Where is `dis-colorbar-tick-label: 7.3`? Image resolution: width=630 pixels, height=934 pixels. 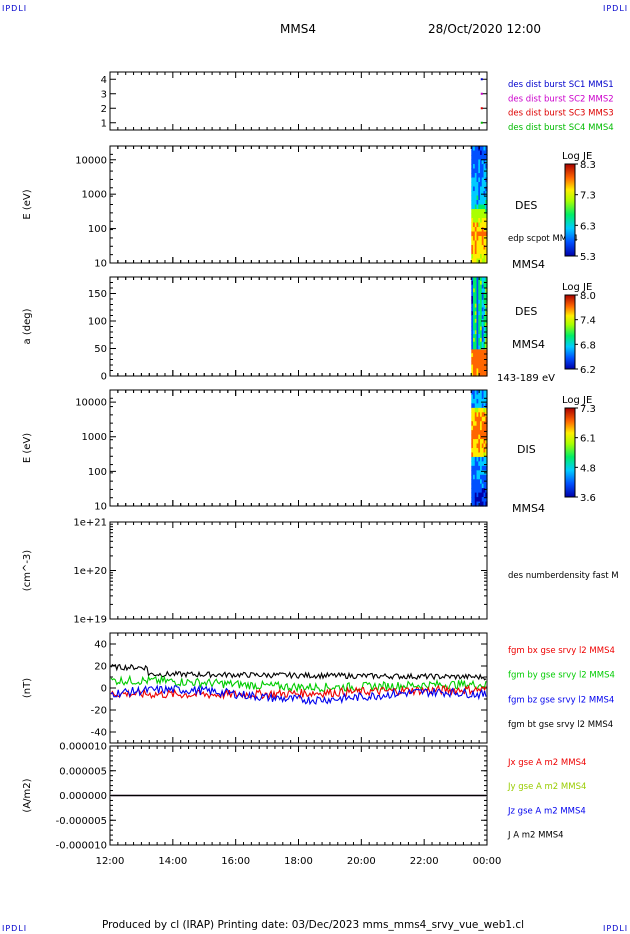
dis-colorbar-tick-label: 7.3 is located at coordinates (588, 409).